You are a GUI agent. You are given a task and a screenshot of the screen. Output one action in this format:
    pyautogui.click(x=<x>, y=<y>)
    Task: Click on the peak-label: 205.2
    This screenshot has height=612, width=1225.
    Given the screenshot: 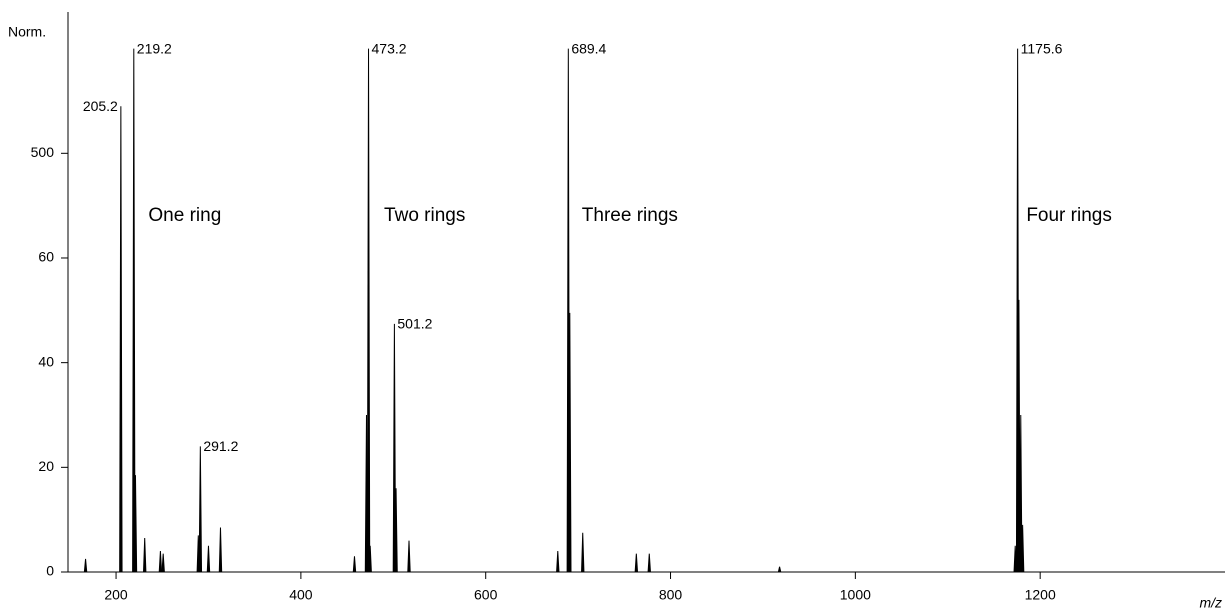 What is the action you would take?
    pyautogui.click(x=100, y=106)
    